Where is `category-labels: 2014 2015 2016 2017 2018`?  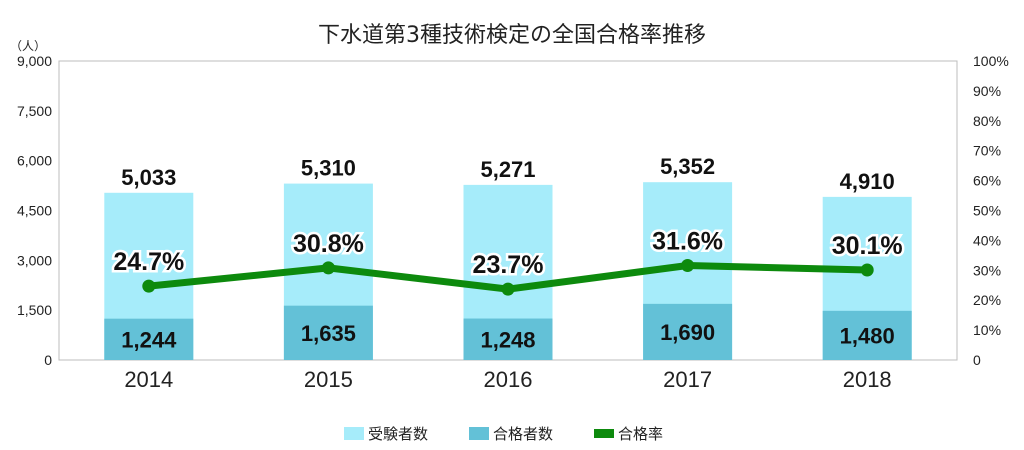 category-labels: 2014 2015 2016 2017 2018 is located at coordinates (507, 379).